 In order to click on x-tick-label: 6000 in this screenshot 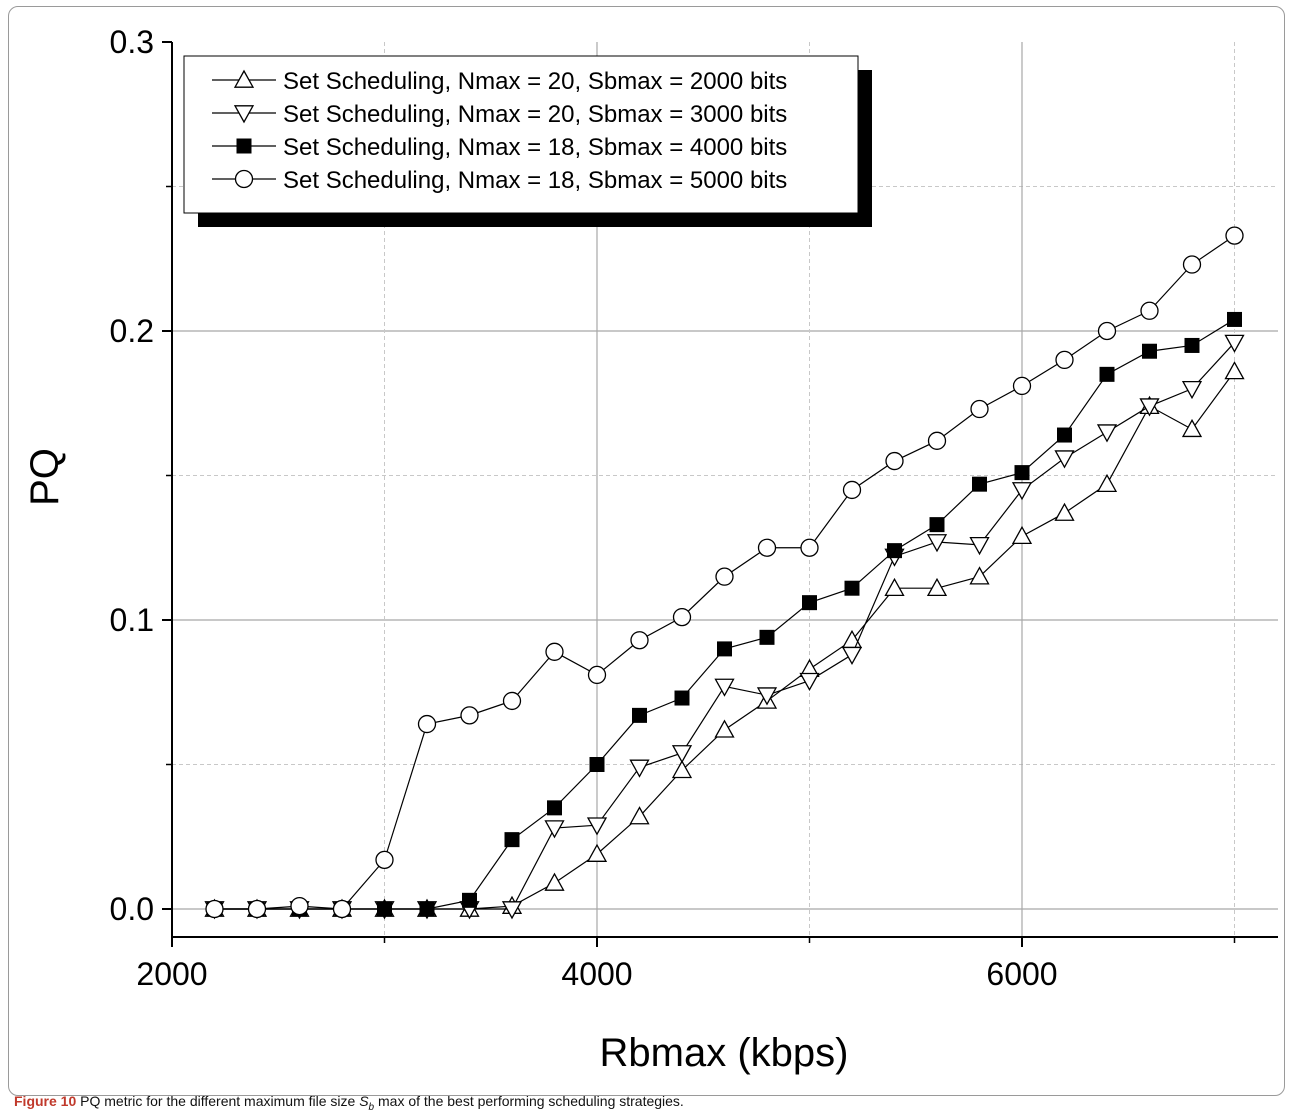, I will do `click(1021, 974)`.